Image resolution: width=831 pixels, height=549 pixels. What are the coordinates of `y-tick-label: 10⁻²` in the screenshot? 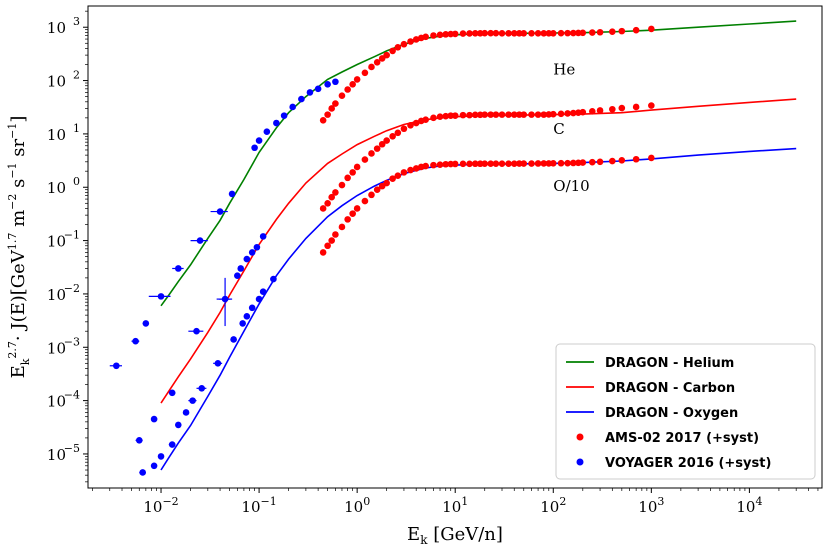 It's located at (63, 293).